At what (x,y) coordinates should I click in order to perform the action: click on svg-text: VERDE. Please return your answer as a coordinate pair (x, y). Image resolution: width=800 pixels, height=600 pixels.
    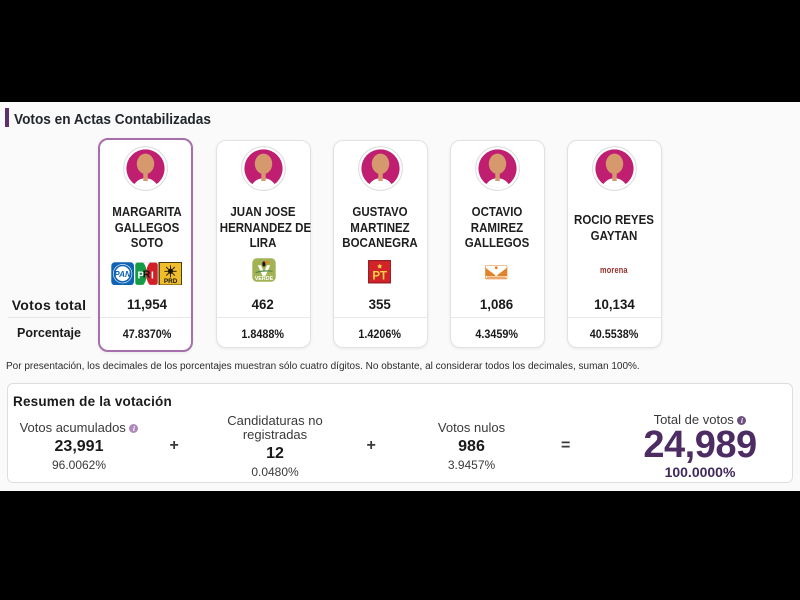
    Looking at the image, I should click on (263, 279).